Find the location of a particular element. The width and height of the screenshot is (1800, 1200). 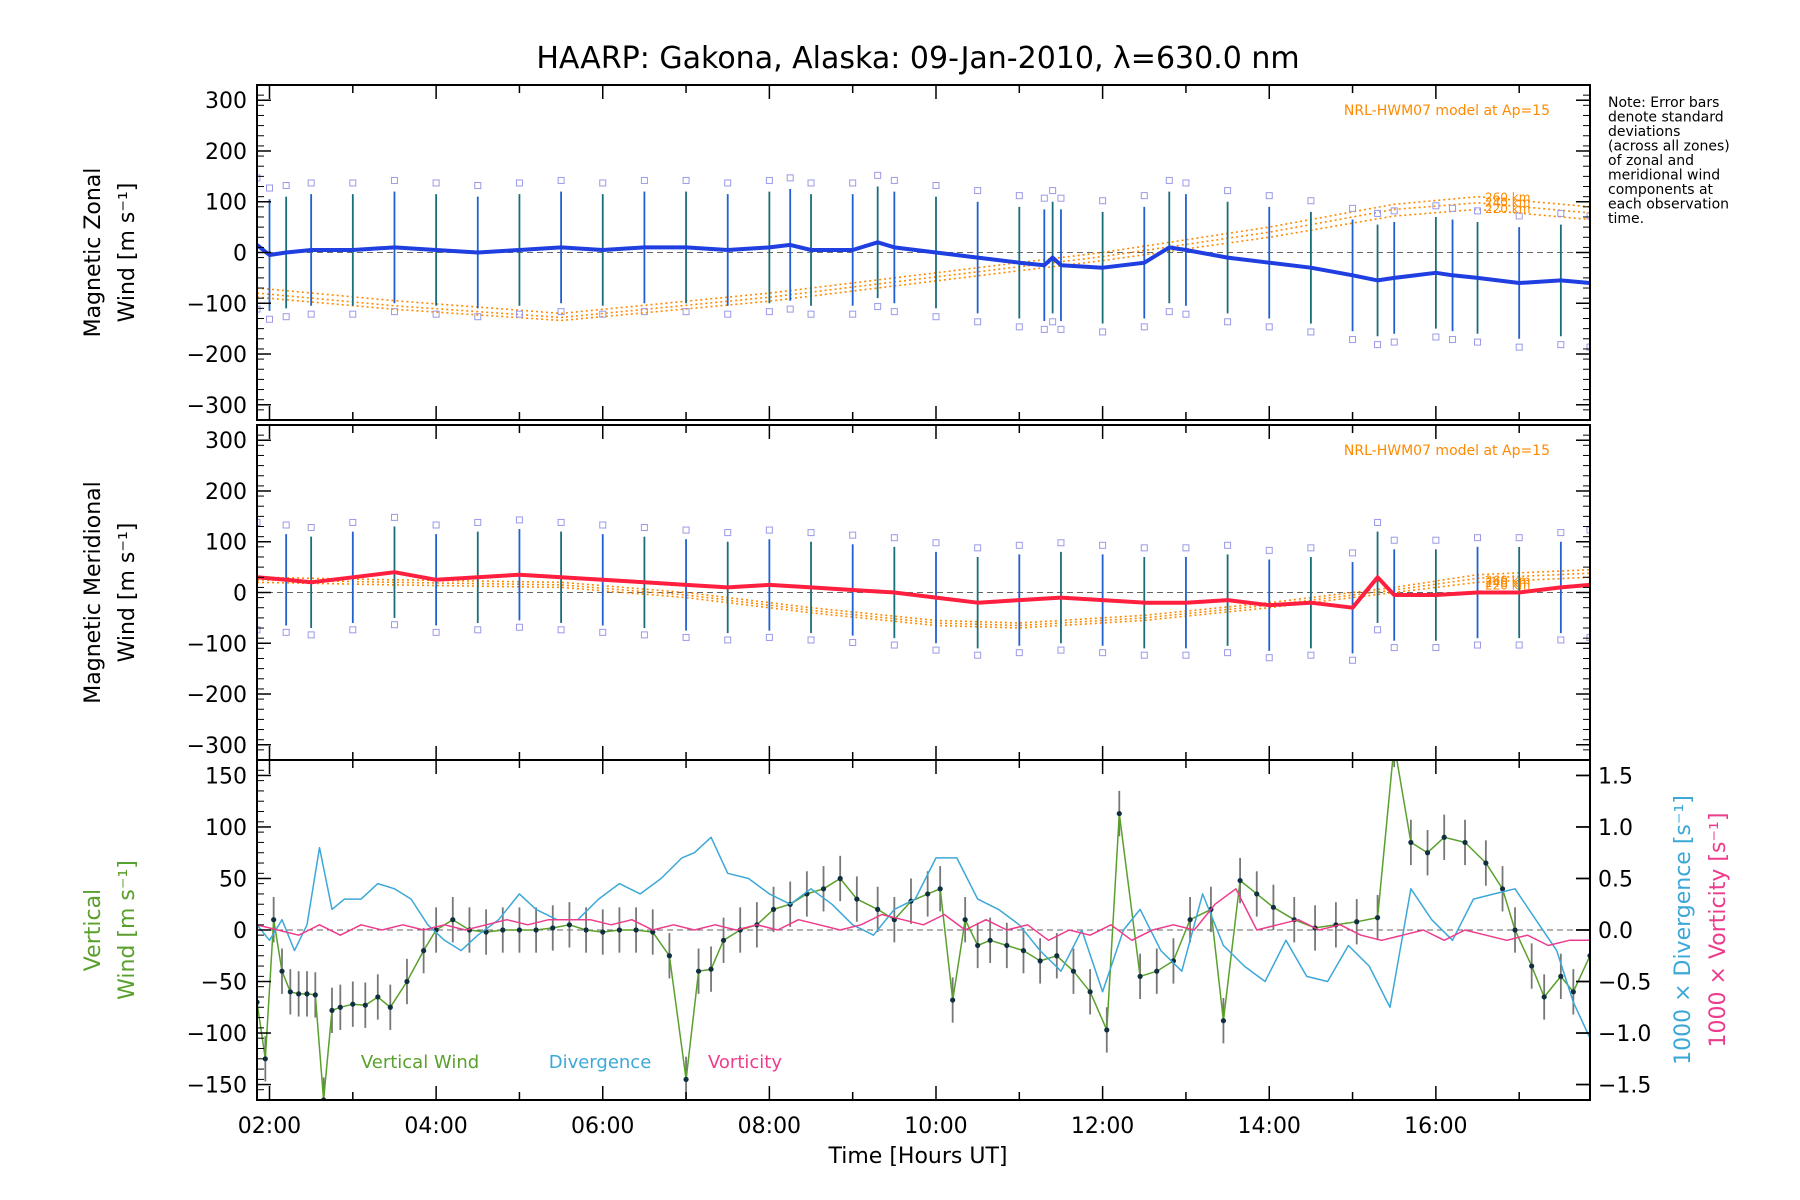

model-curve-label: 260 km is located at coordinates (1507, 197).